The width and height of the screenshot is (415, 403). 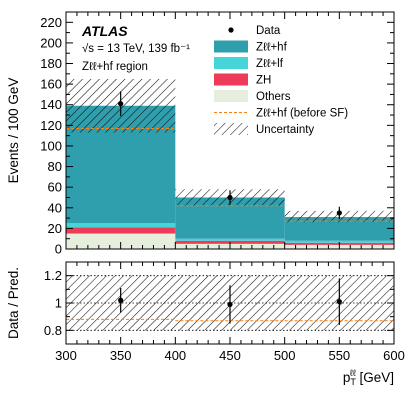 I want to click on x-tick-label: 350, so click(x=121, y=355).